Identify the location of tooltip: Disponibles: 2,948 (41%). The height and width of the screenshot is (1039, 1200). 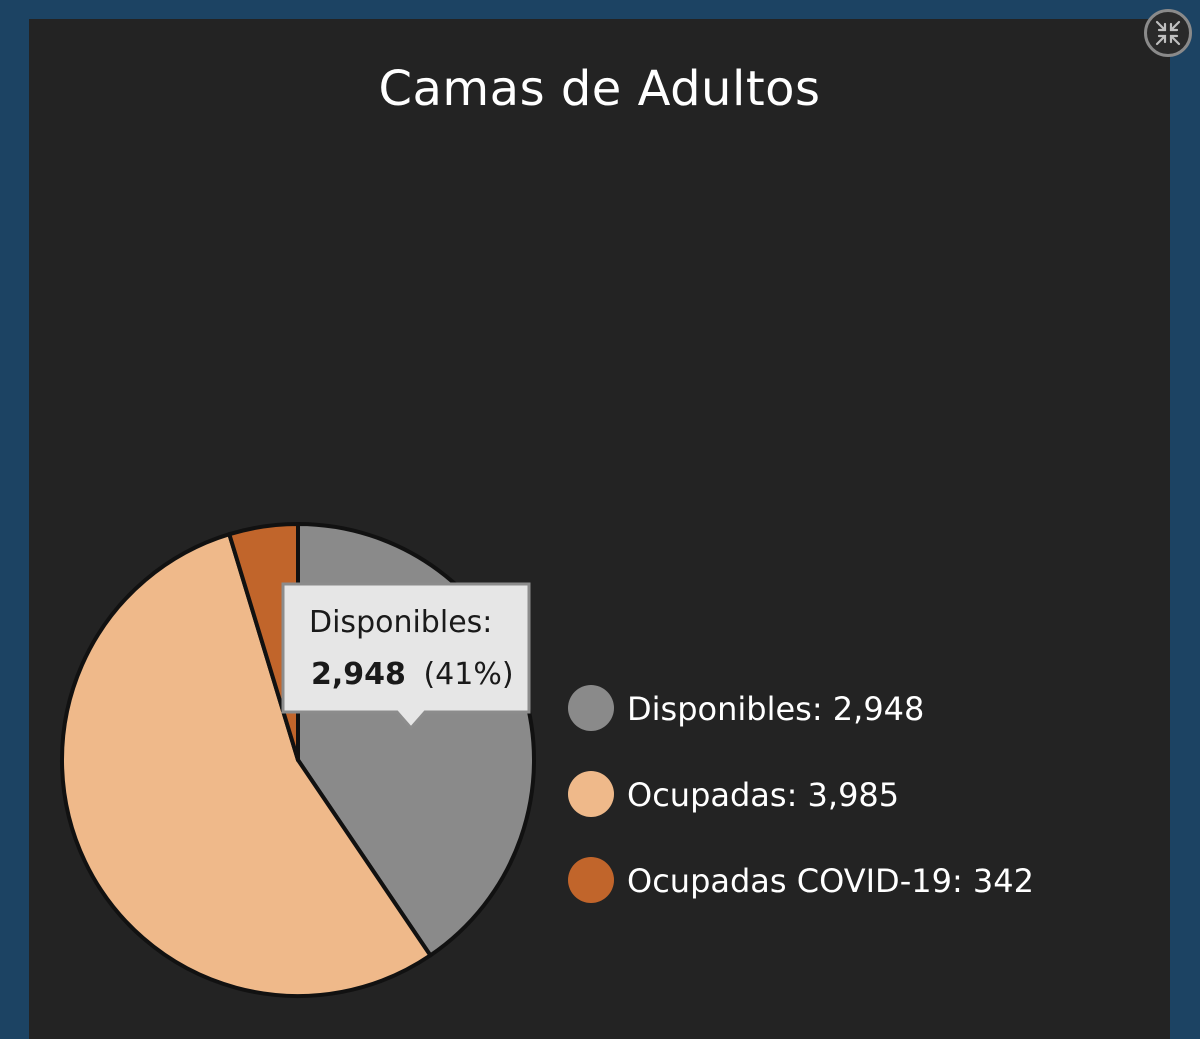
(406, 656).